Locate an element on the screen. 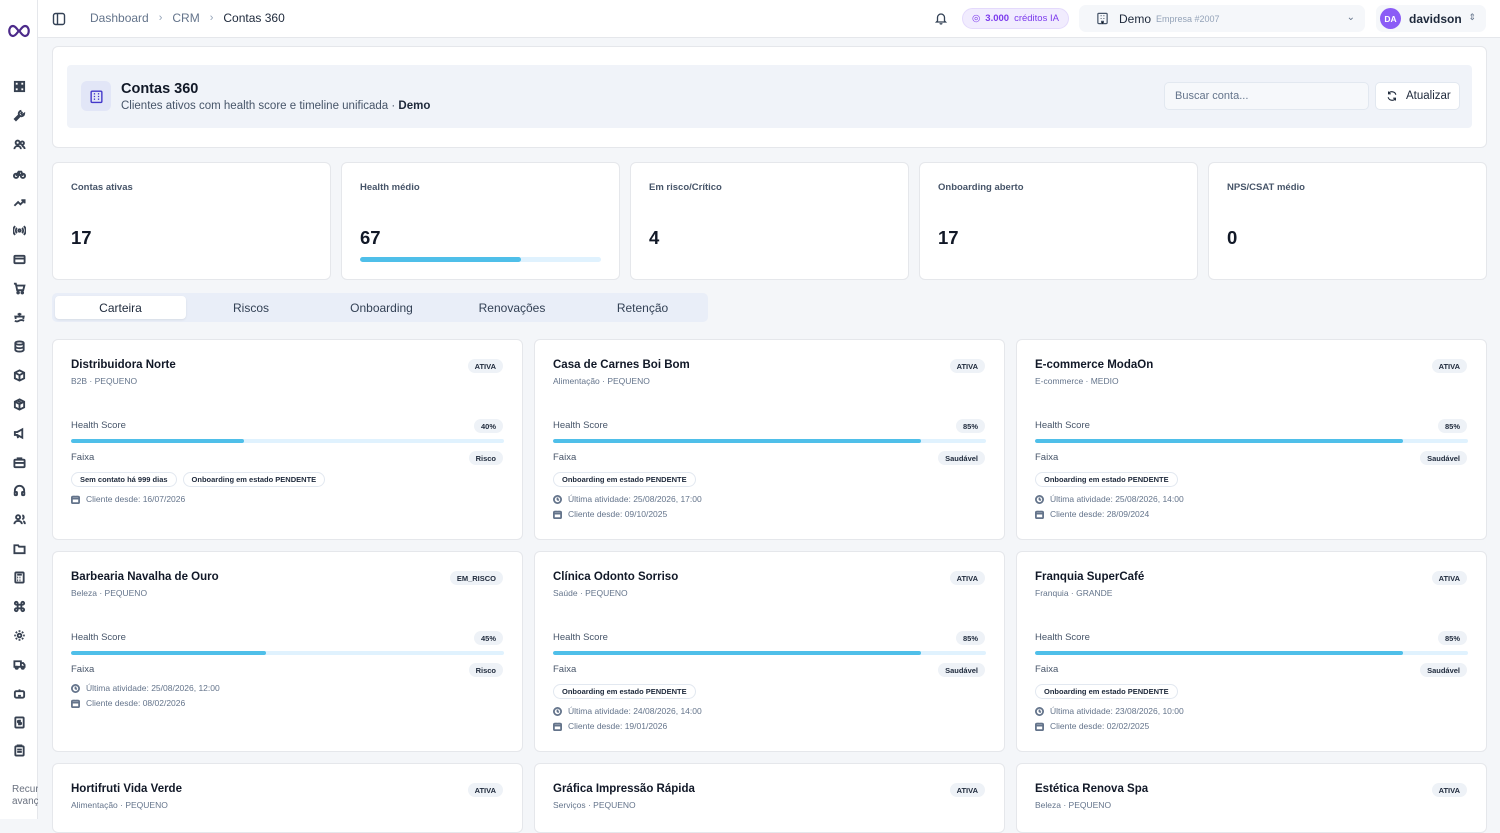 The image size is (1500, 833). account-card: Estética Renova Spa Beleza · PEQUENO ATIVA is located at coordinates (1251, 798).